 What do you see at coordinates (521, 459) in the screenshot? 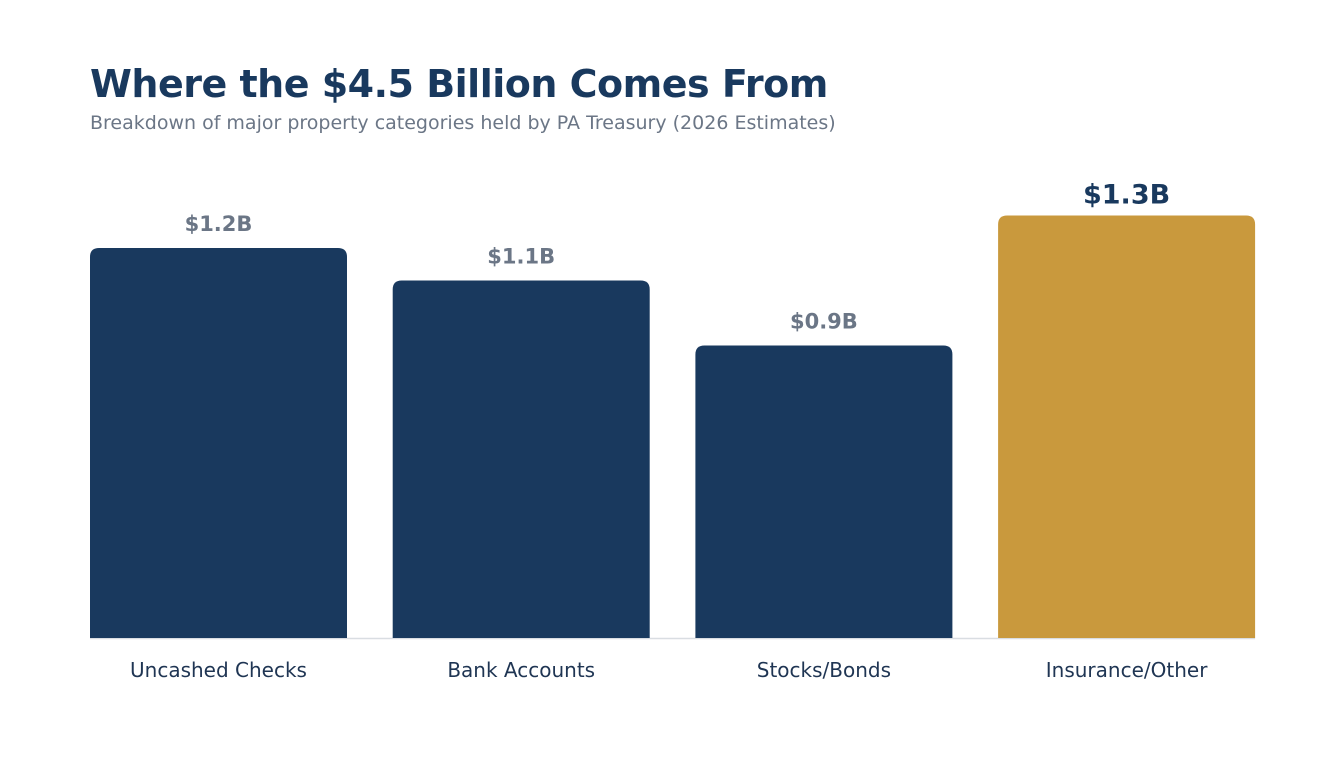
I see `bar-bank-accounts` at bounding box center [521, 459].